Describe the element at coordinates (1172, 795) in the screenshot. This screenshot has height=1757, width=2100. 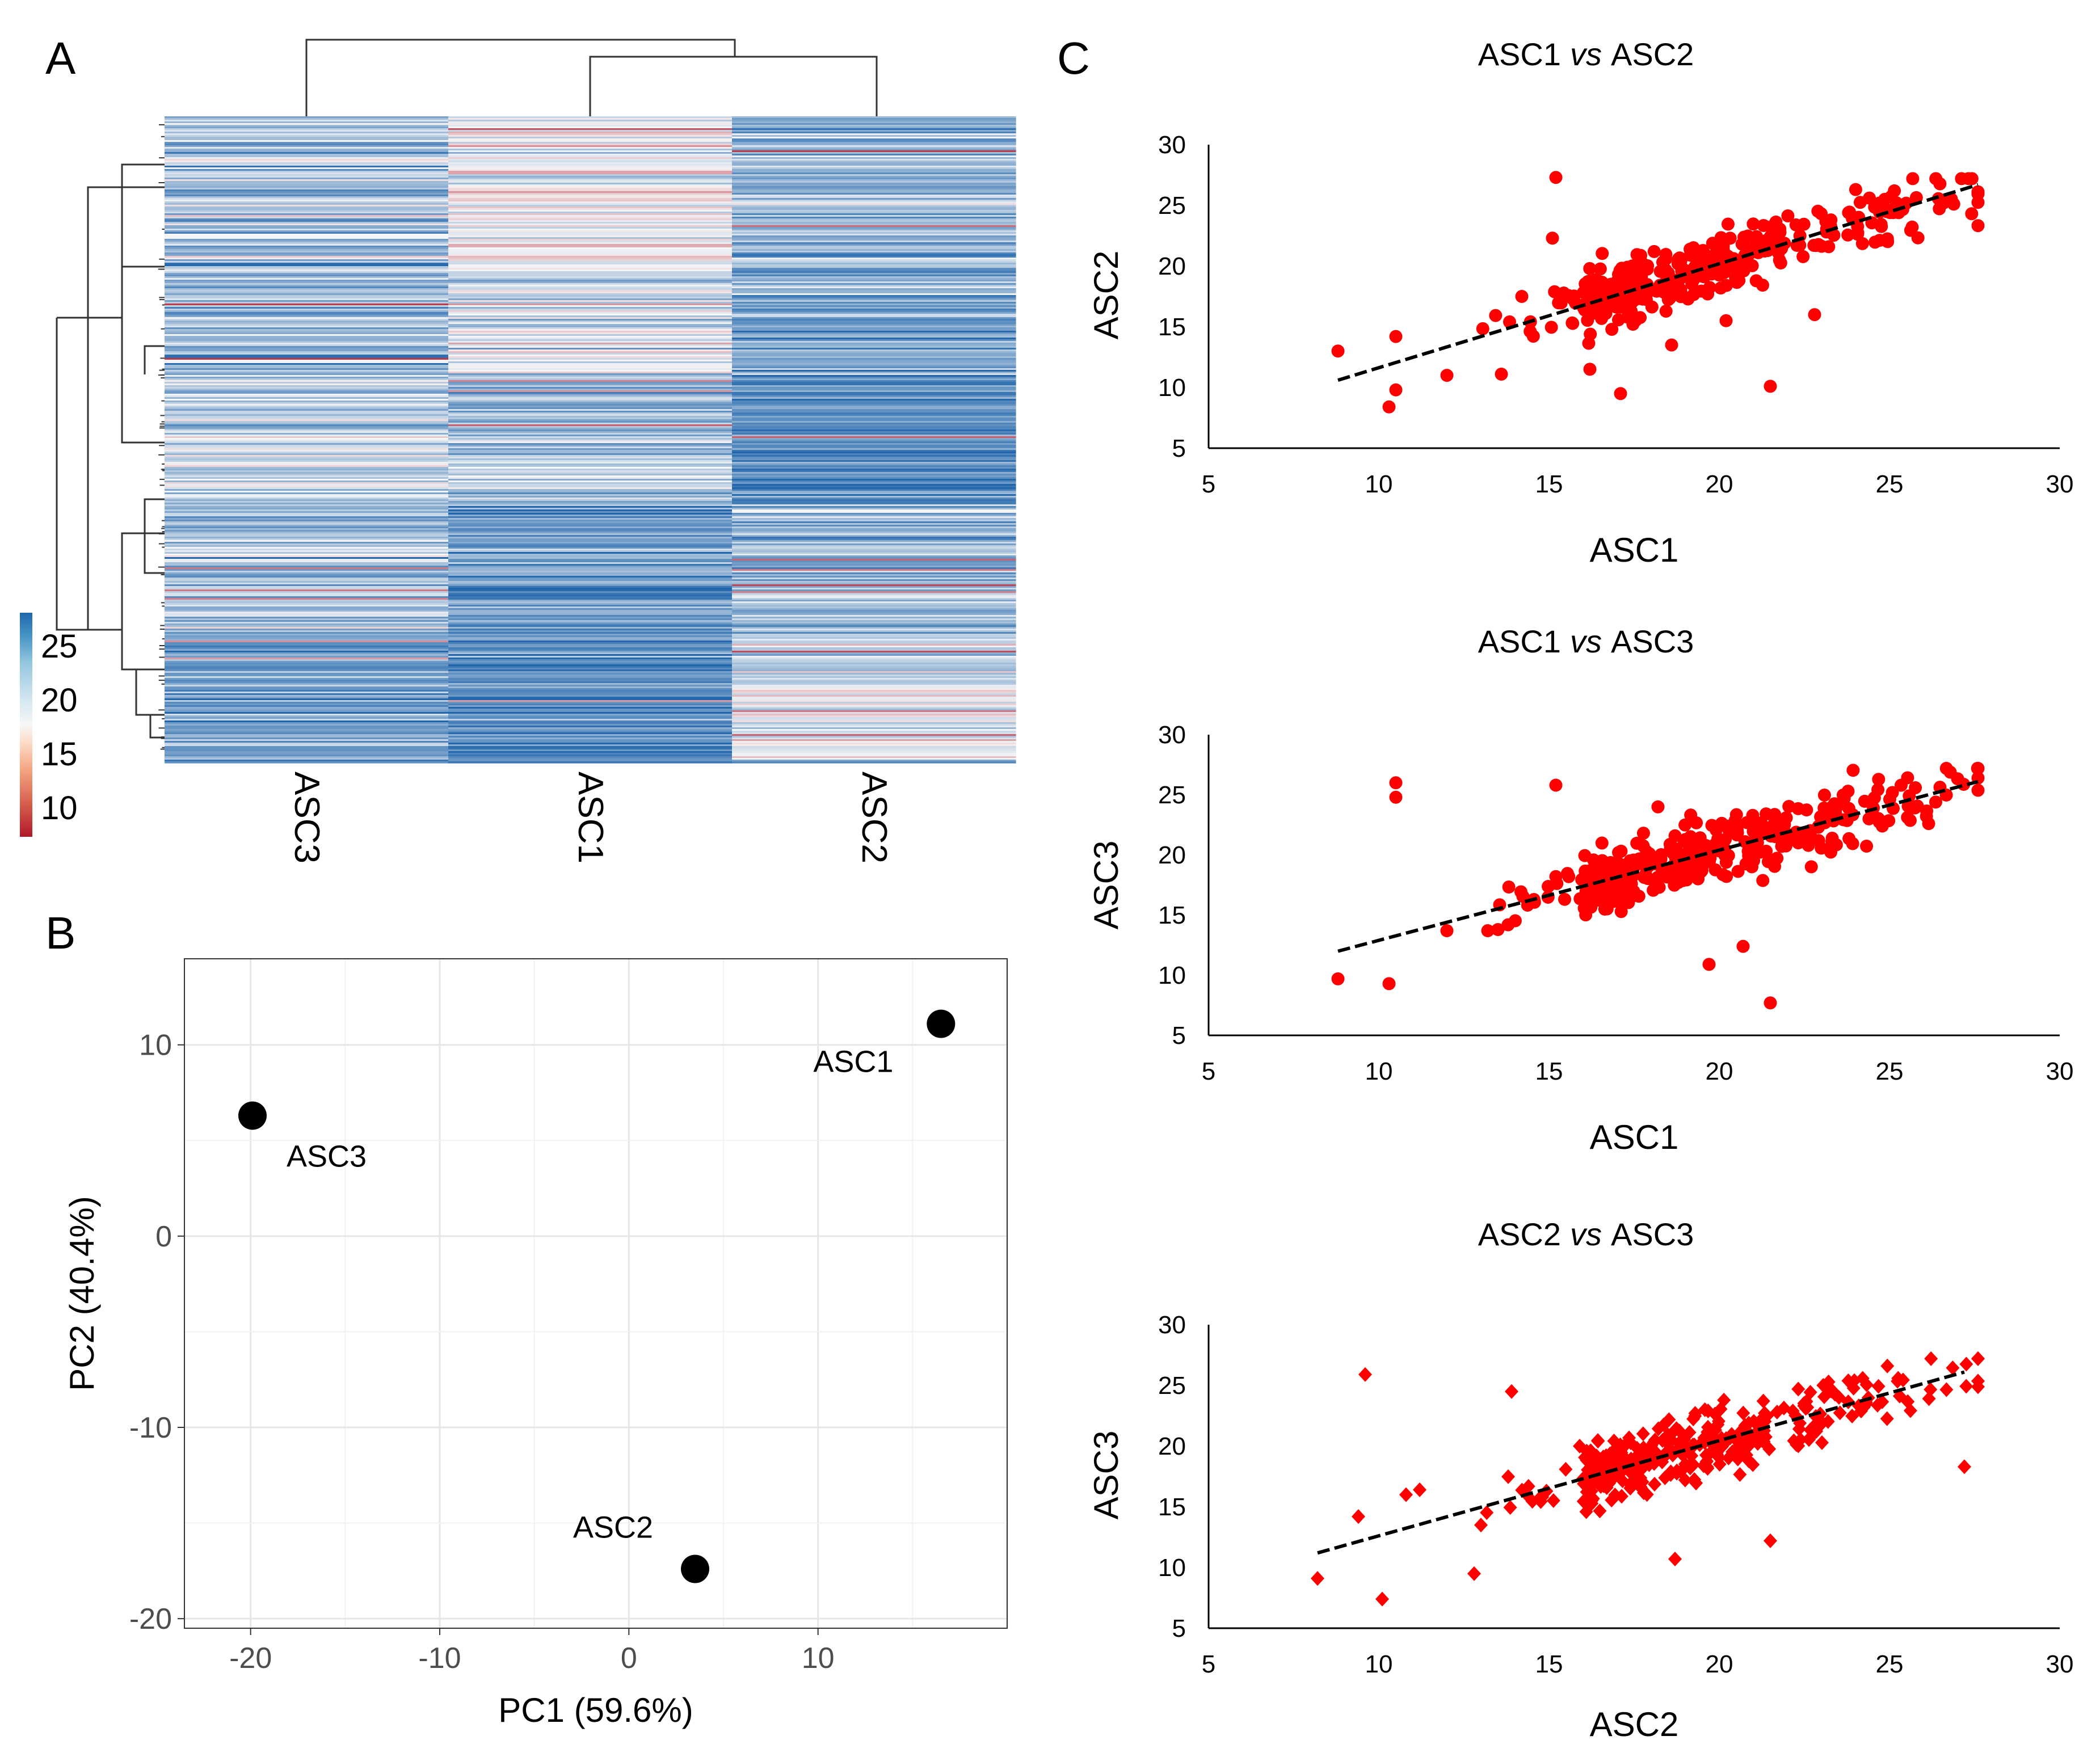
I see `scatter-y-tick-label: 25` at that location.